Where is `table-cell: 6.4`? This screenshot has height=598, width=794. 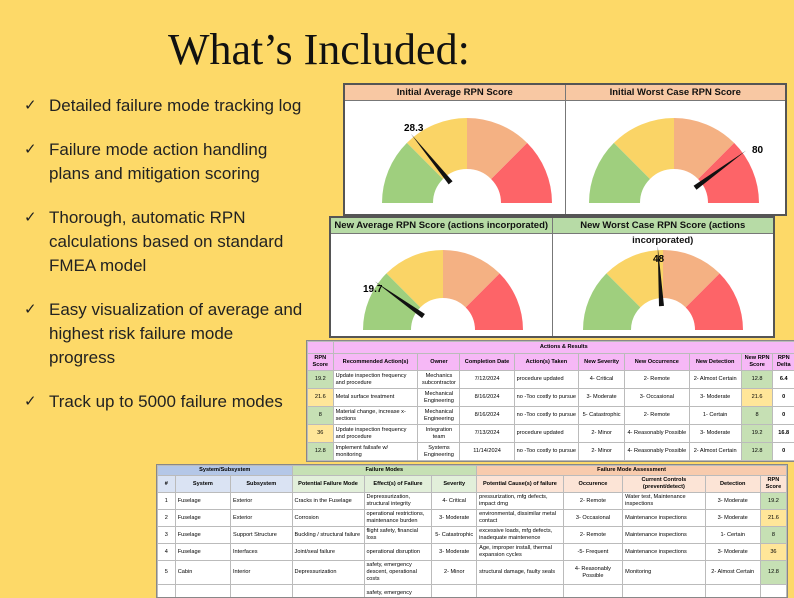
table-cell: 6.4 is located at coordinates (783, 380).